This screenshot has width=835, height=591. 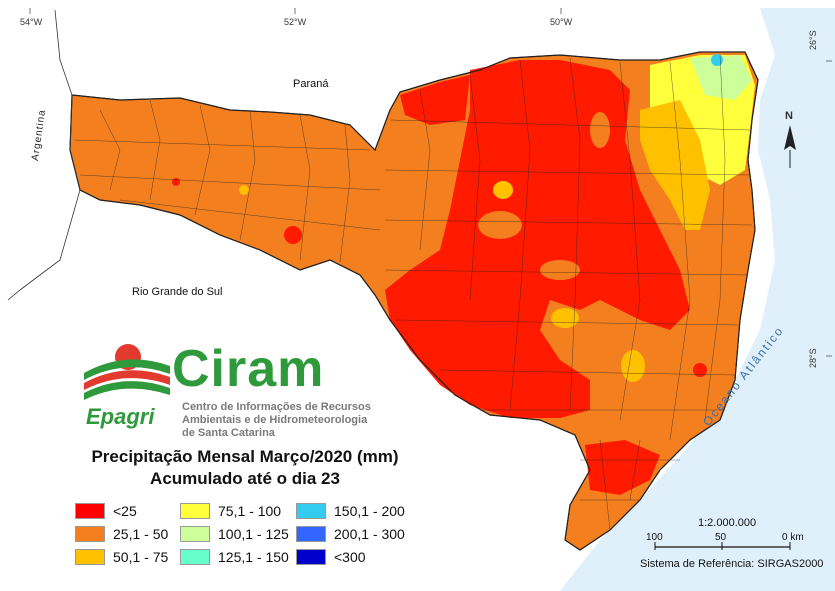 I want to click on ciram-subtitle-line-2: Ambientais e de Hidrometeorologia, so click(x=275, y=420).